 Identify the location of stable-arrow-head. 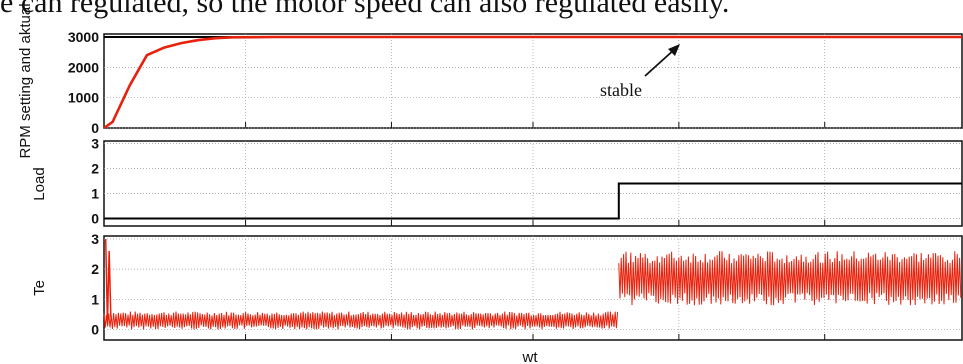
(674, 50).